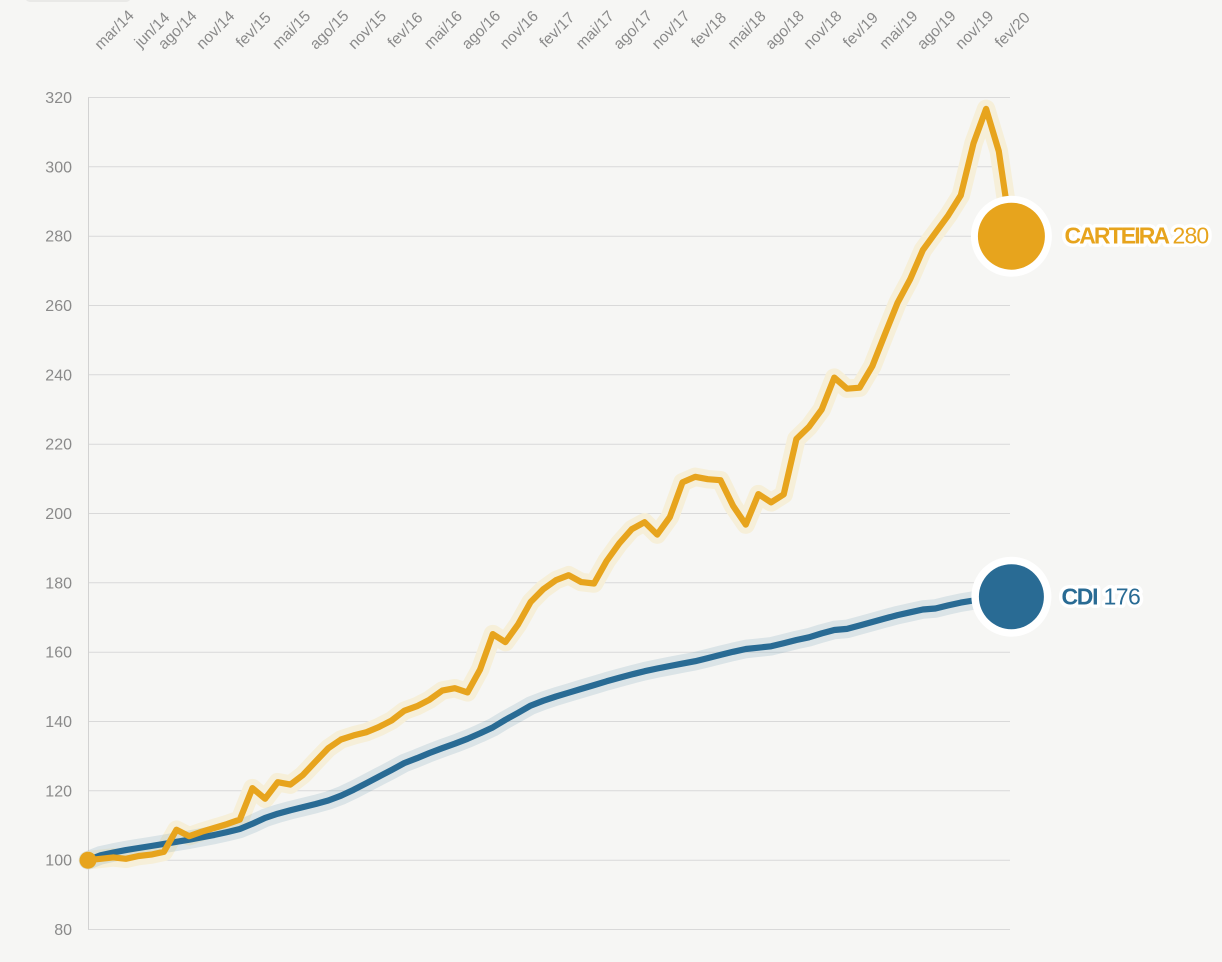  Describe the element at coordinates (58, 583) in the screenshot. I see `svg-text: 180` at that location.